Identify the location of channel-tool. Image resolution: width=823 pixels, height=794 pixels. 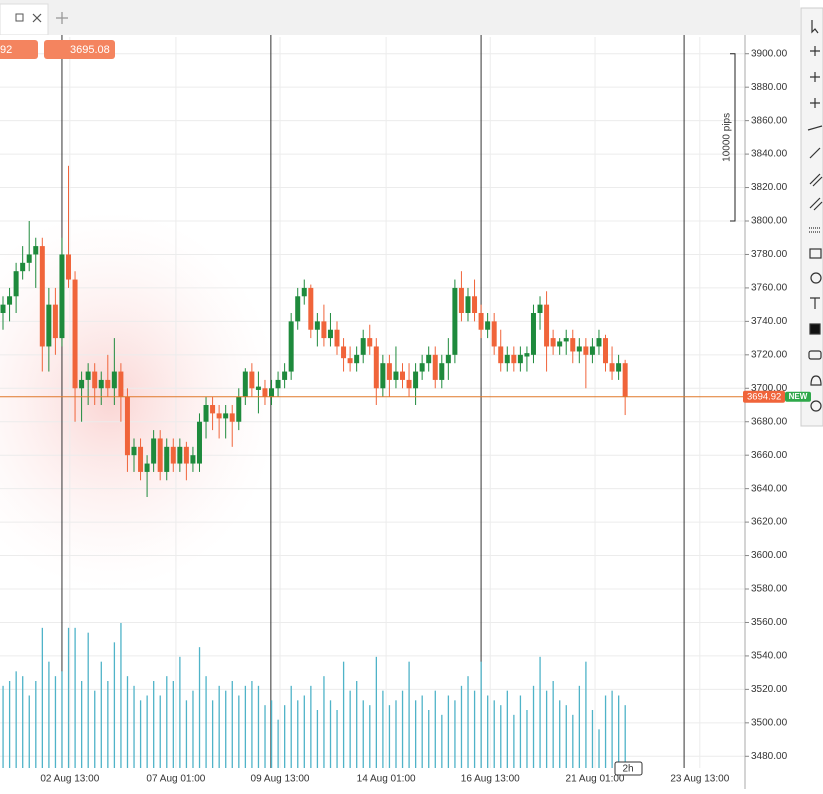
(816, 180).